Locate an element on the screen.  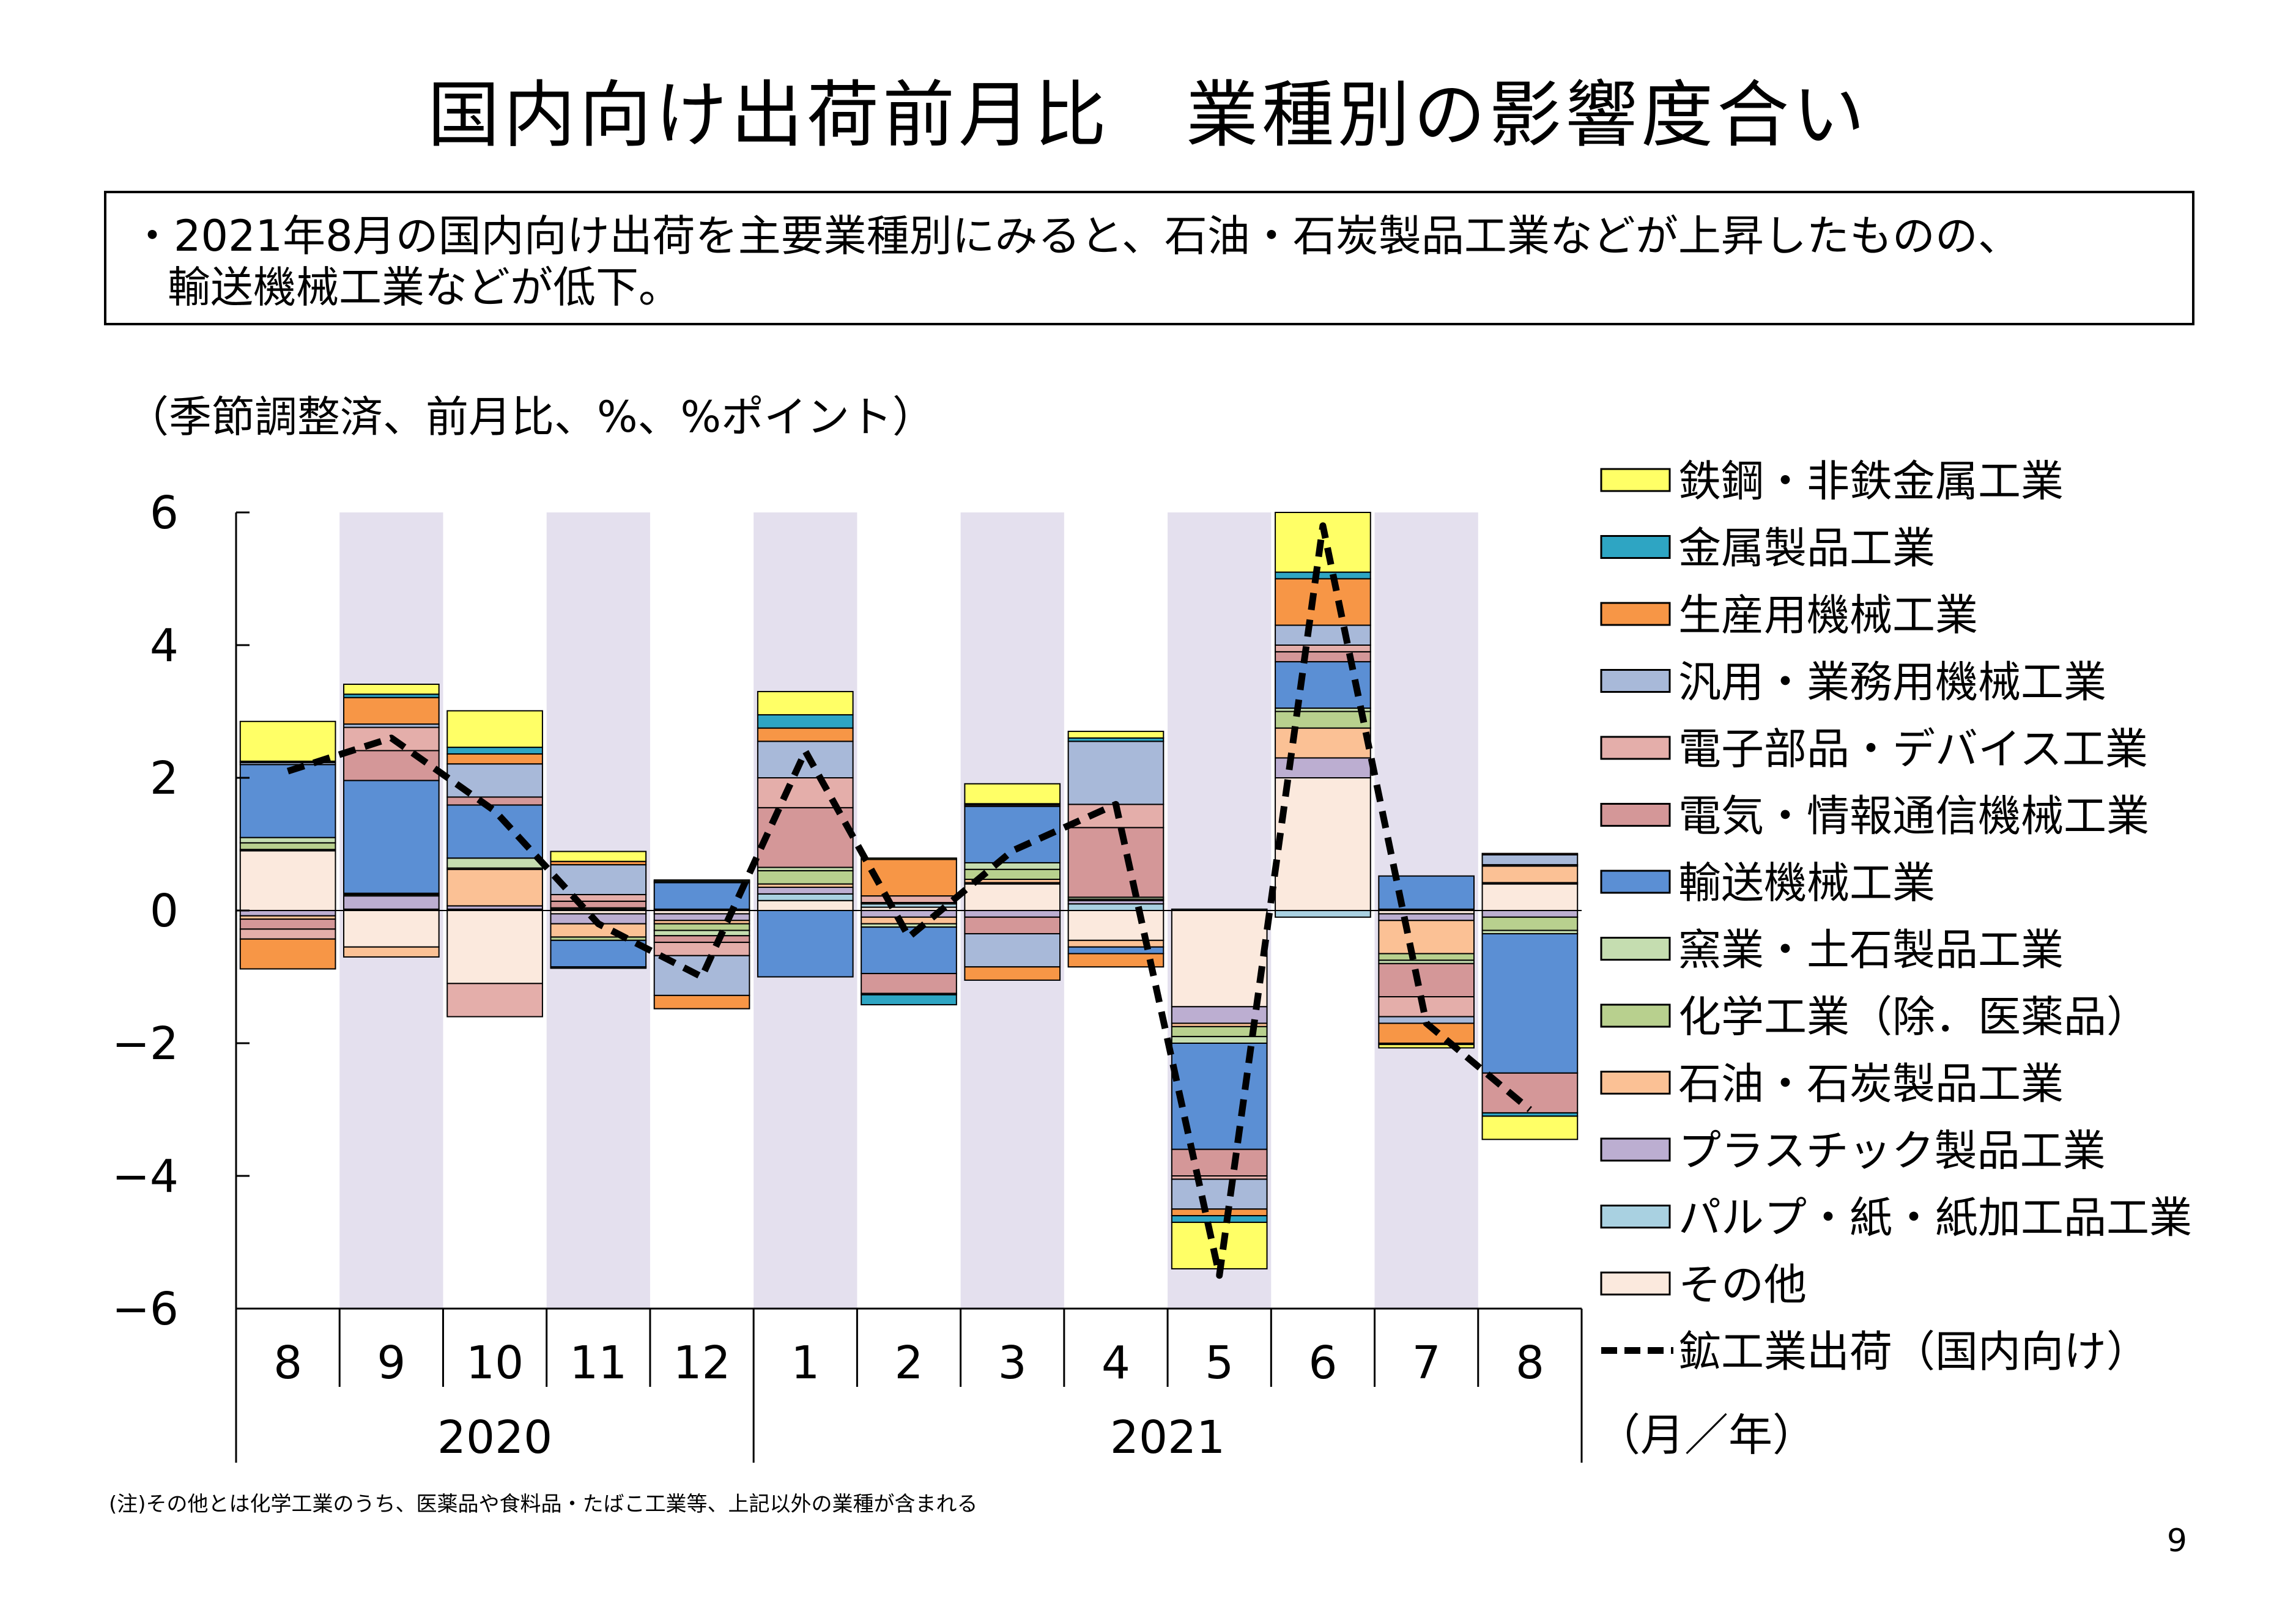
legend-label-9: 石油・石炭製品工業 is located at coordinates (1871, 1084).